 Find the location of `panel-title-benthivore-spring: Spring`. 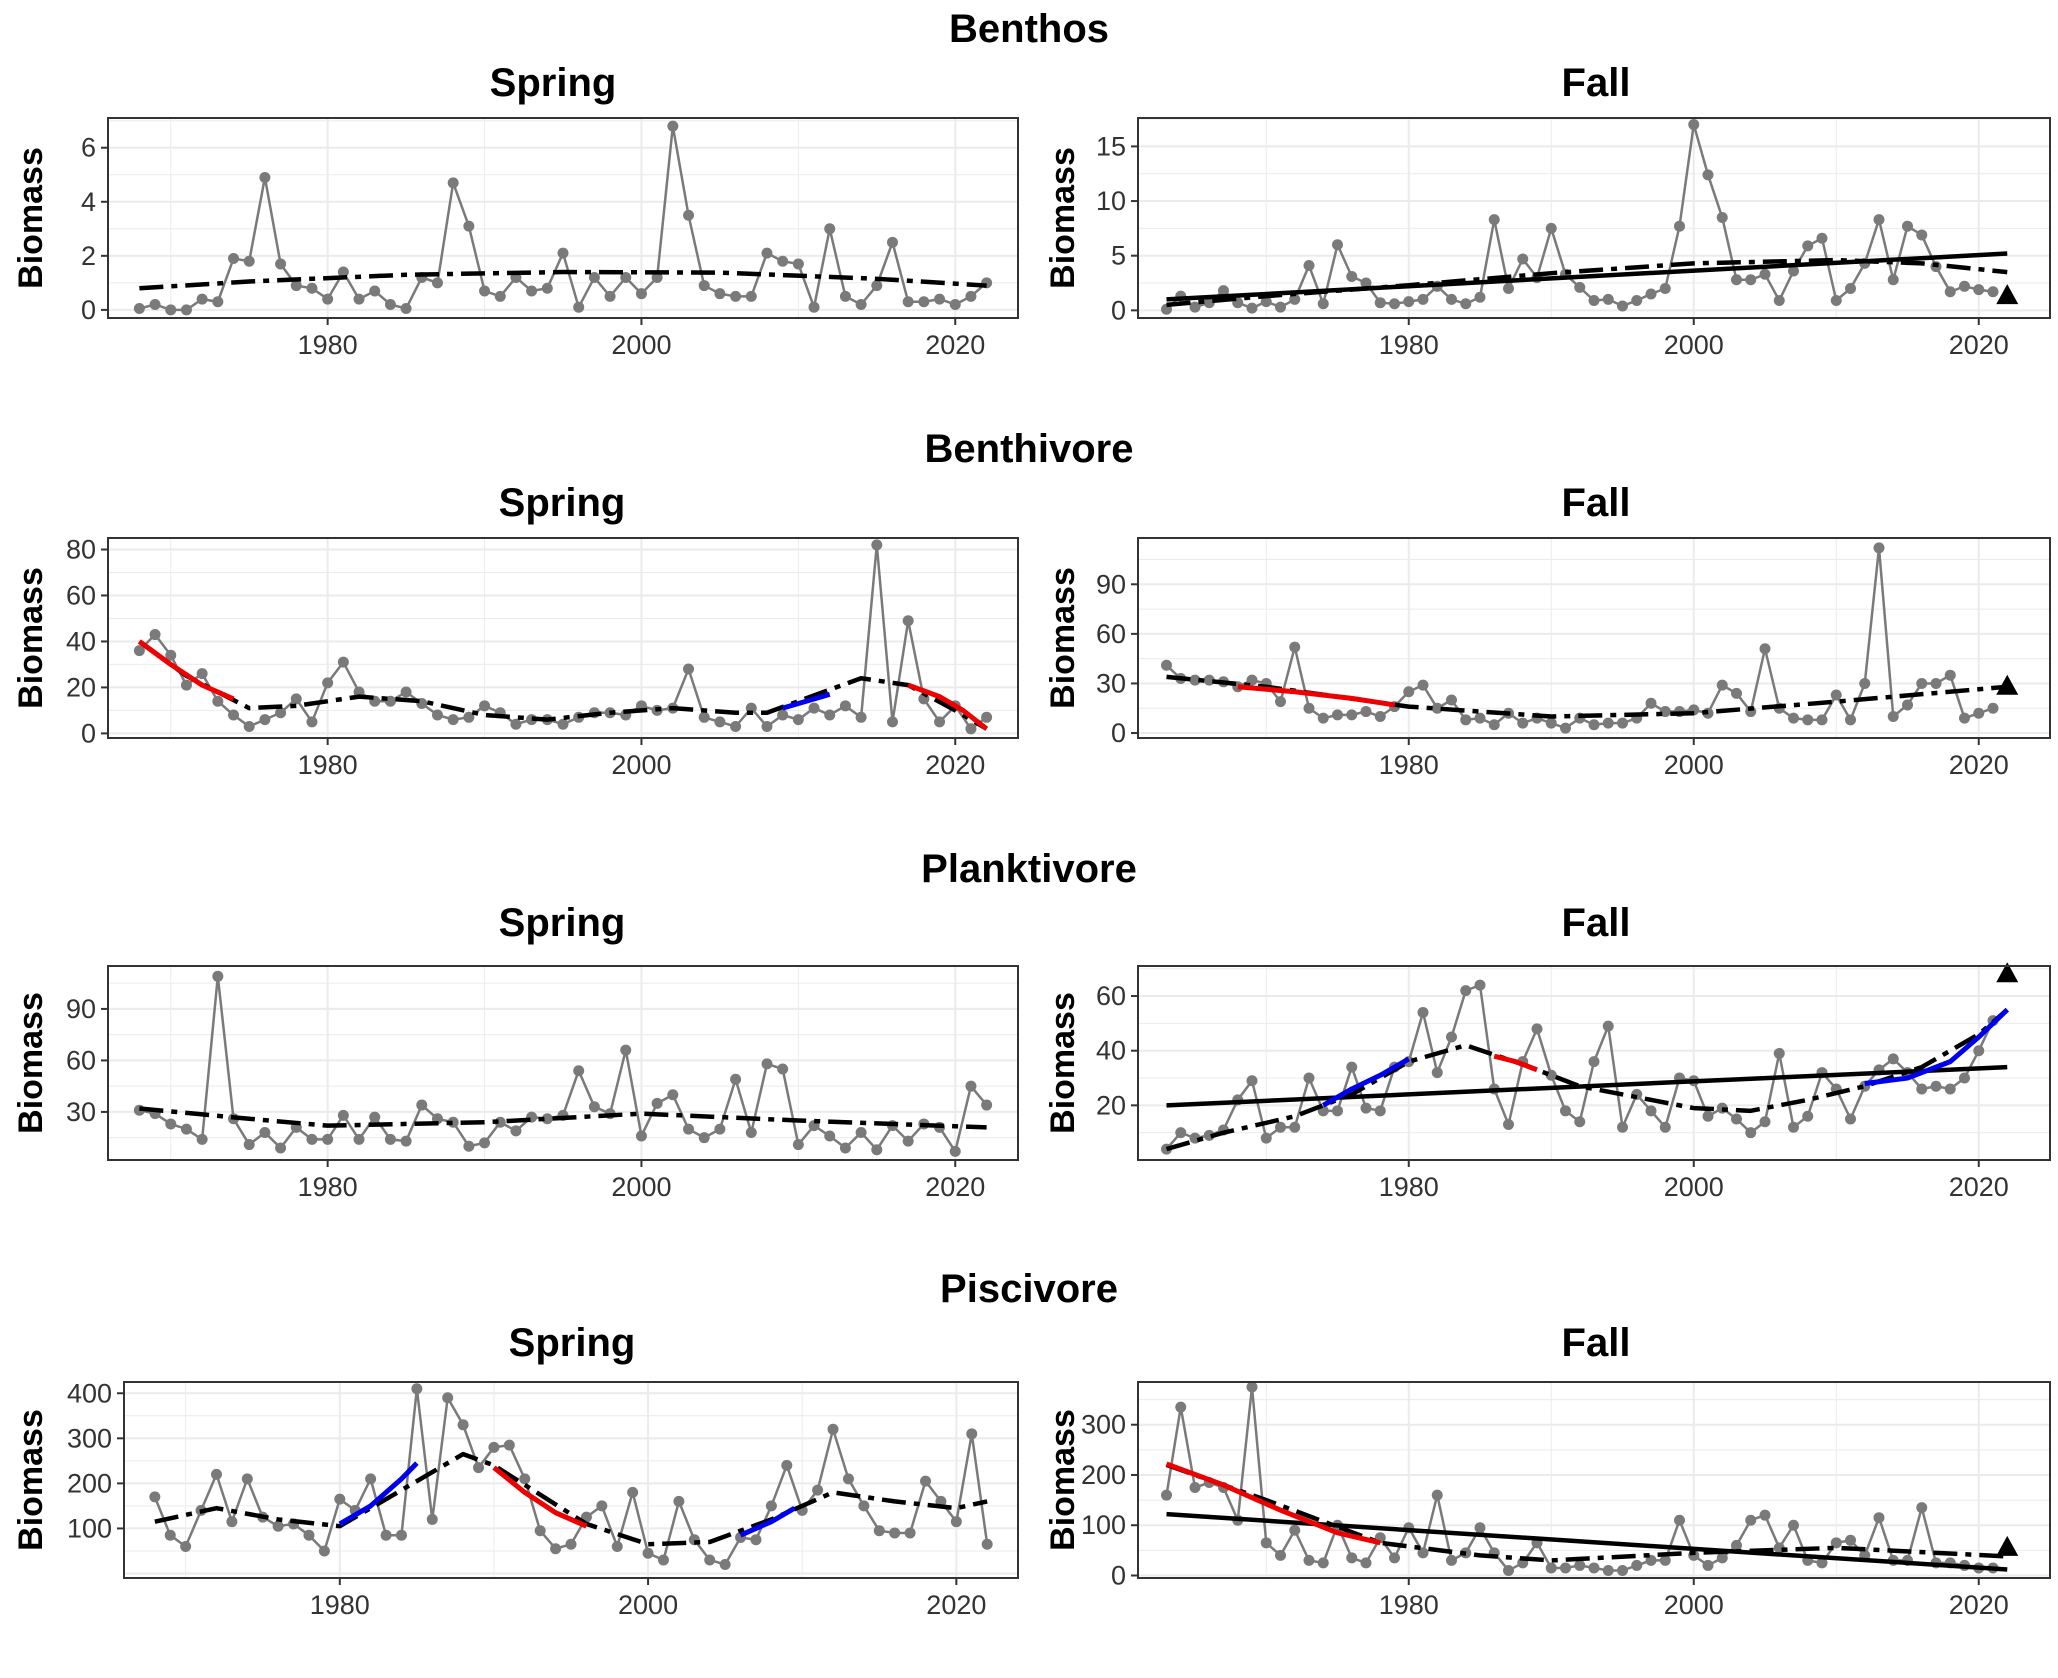

panel-title-benthivore-spring: Spring is located at coordinates (562, 503).